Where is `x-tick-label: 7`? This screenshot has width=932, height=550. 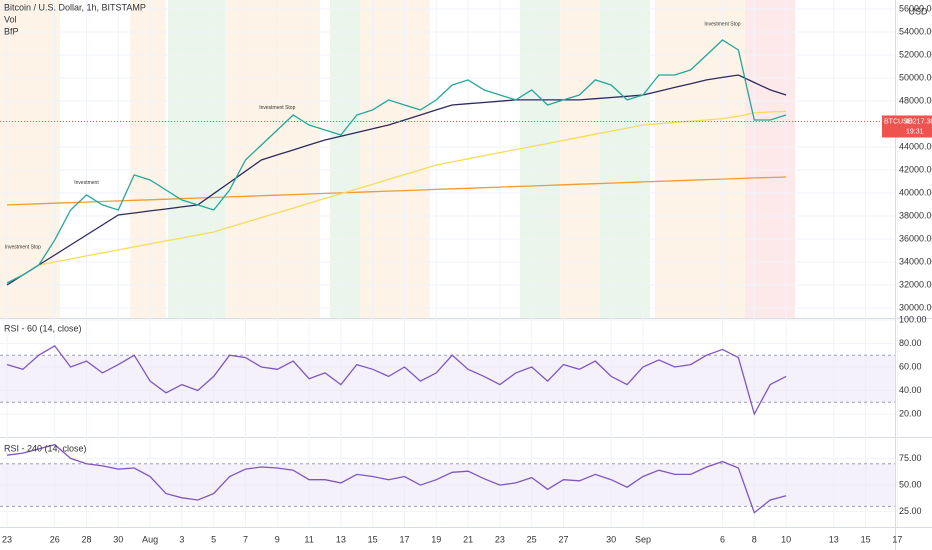
x-tick-label: 7 is located at coordinates (245, 539).